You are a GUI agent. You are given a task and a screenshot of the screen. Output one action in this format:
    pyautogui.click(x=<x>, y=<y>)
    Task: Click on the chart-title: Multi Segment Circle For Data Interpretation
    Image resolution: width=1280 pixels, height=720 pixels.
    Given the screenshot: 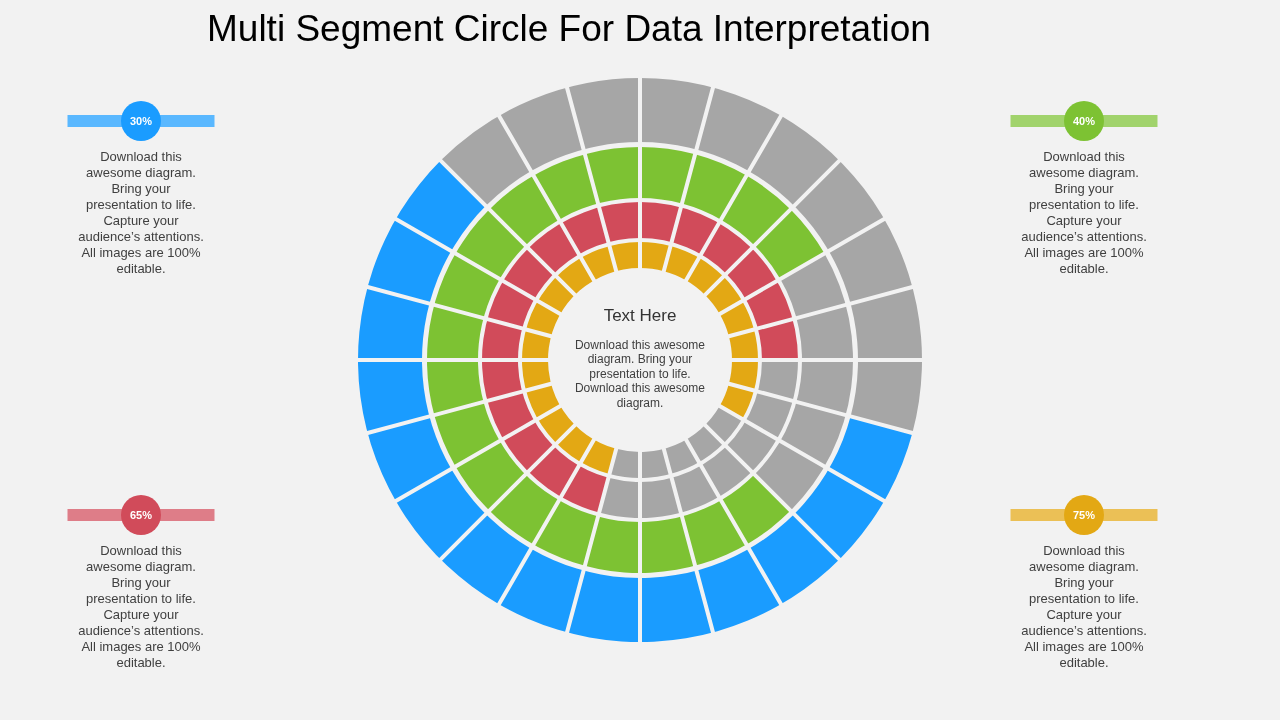 What is the action you would take?
    pyautogui.click(x=569, y=28)
    